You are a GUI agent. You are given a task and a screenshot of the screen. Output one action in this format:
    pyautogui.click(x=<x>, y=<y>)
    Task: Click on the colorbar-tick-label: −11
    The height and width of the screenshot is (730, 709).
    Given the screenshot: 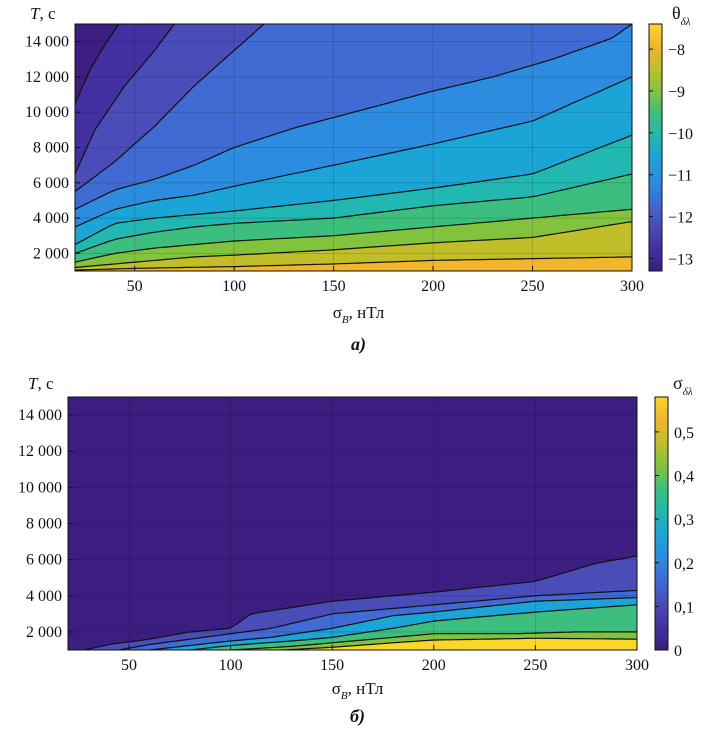 What is the action you would take?
    pyautogui.click(x=680, y=176)
    